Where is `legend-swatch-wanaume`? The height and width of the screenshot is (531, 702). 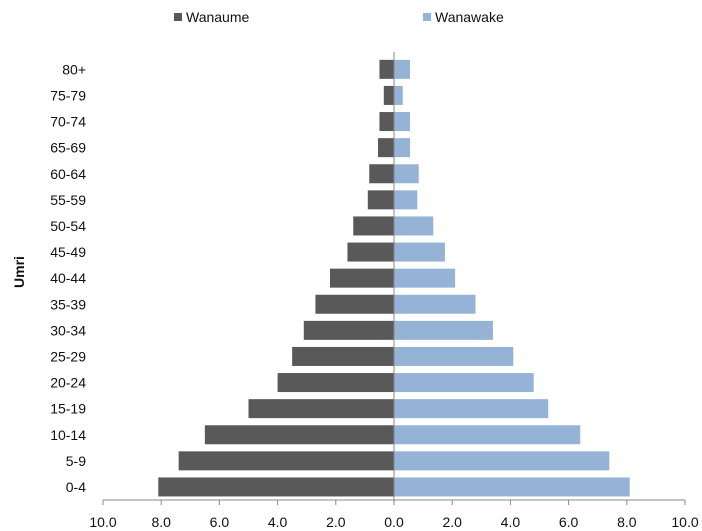 legend-swatch-wanaume is located at coordinates (178, 17).